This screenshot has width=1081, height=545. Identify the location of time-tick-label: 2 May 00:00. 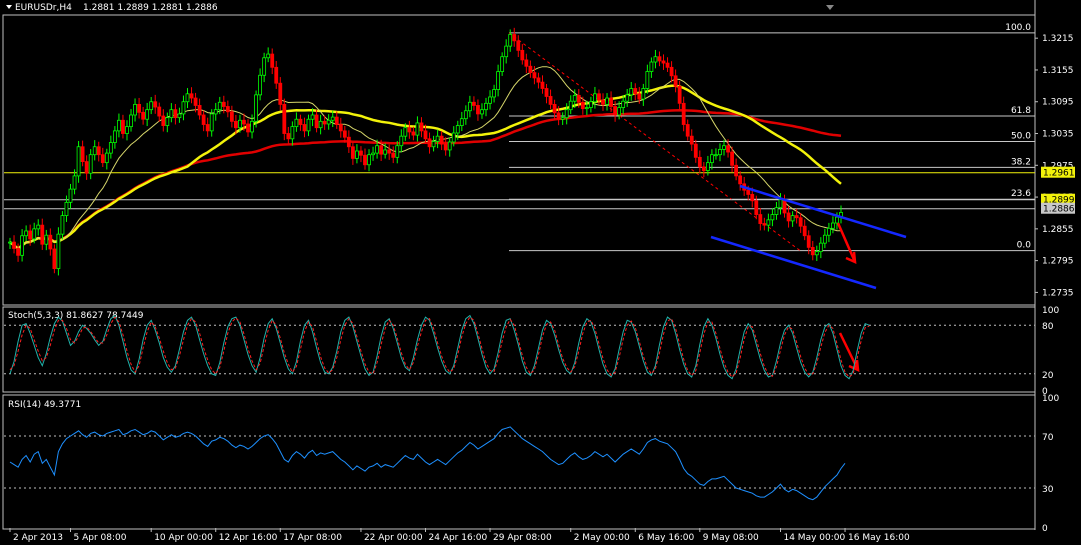
(602, 538).